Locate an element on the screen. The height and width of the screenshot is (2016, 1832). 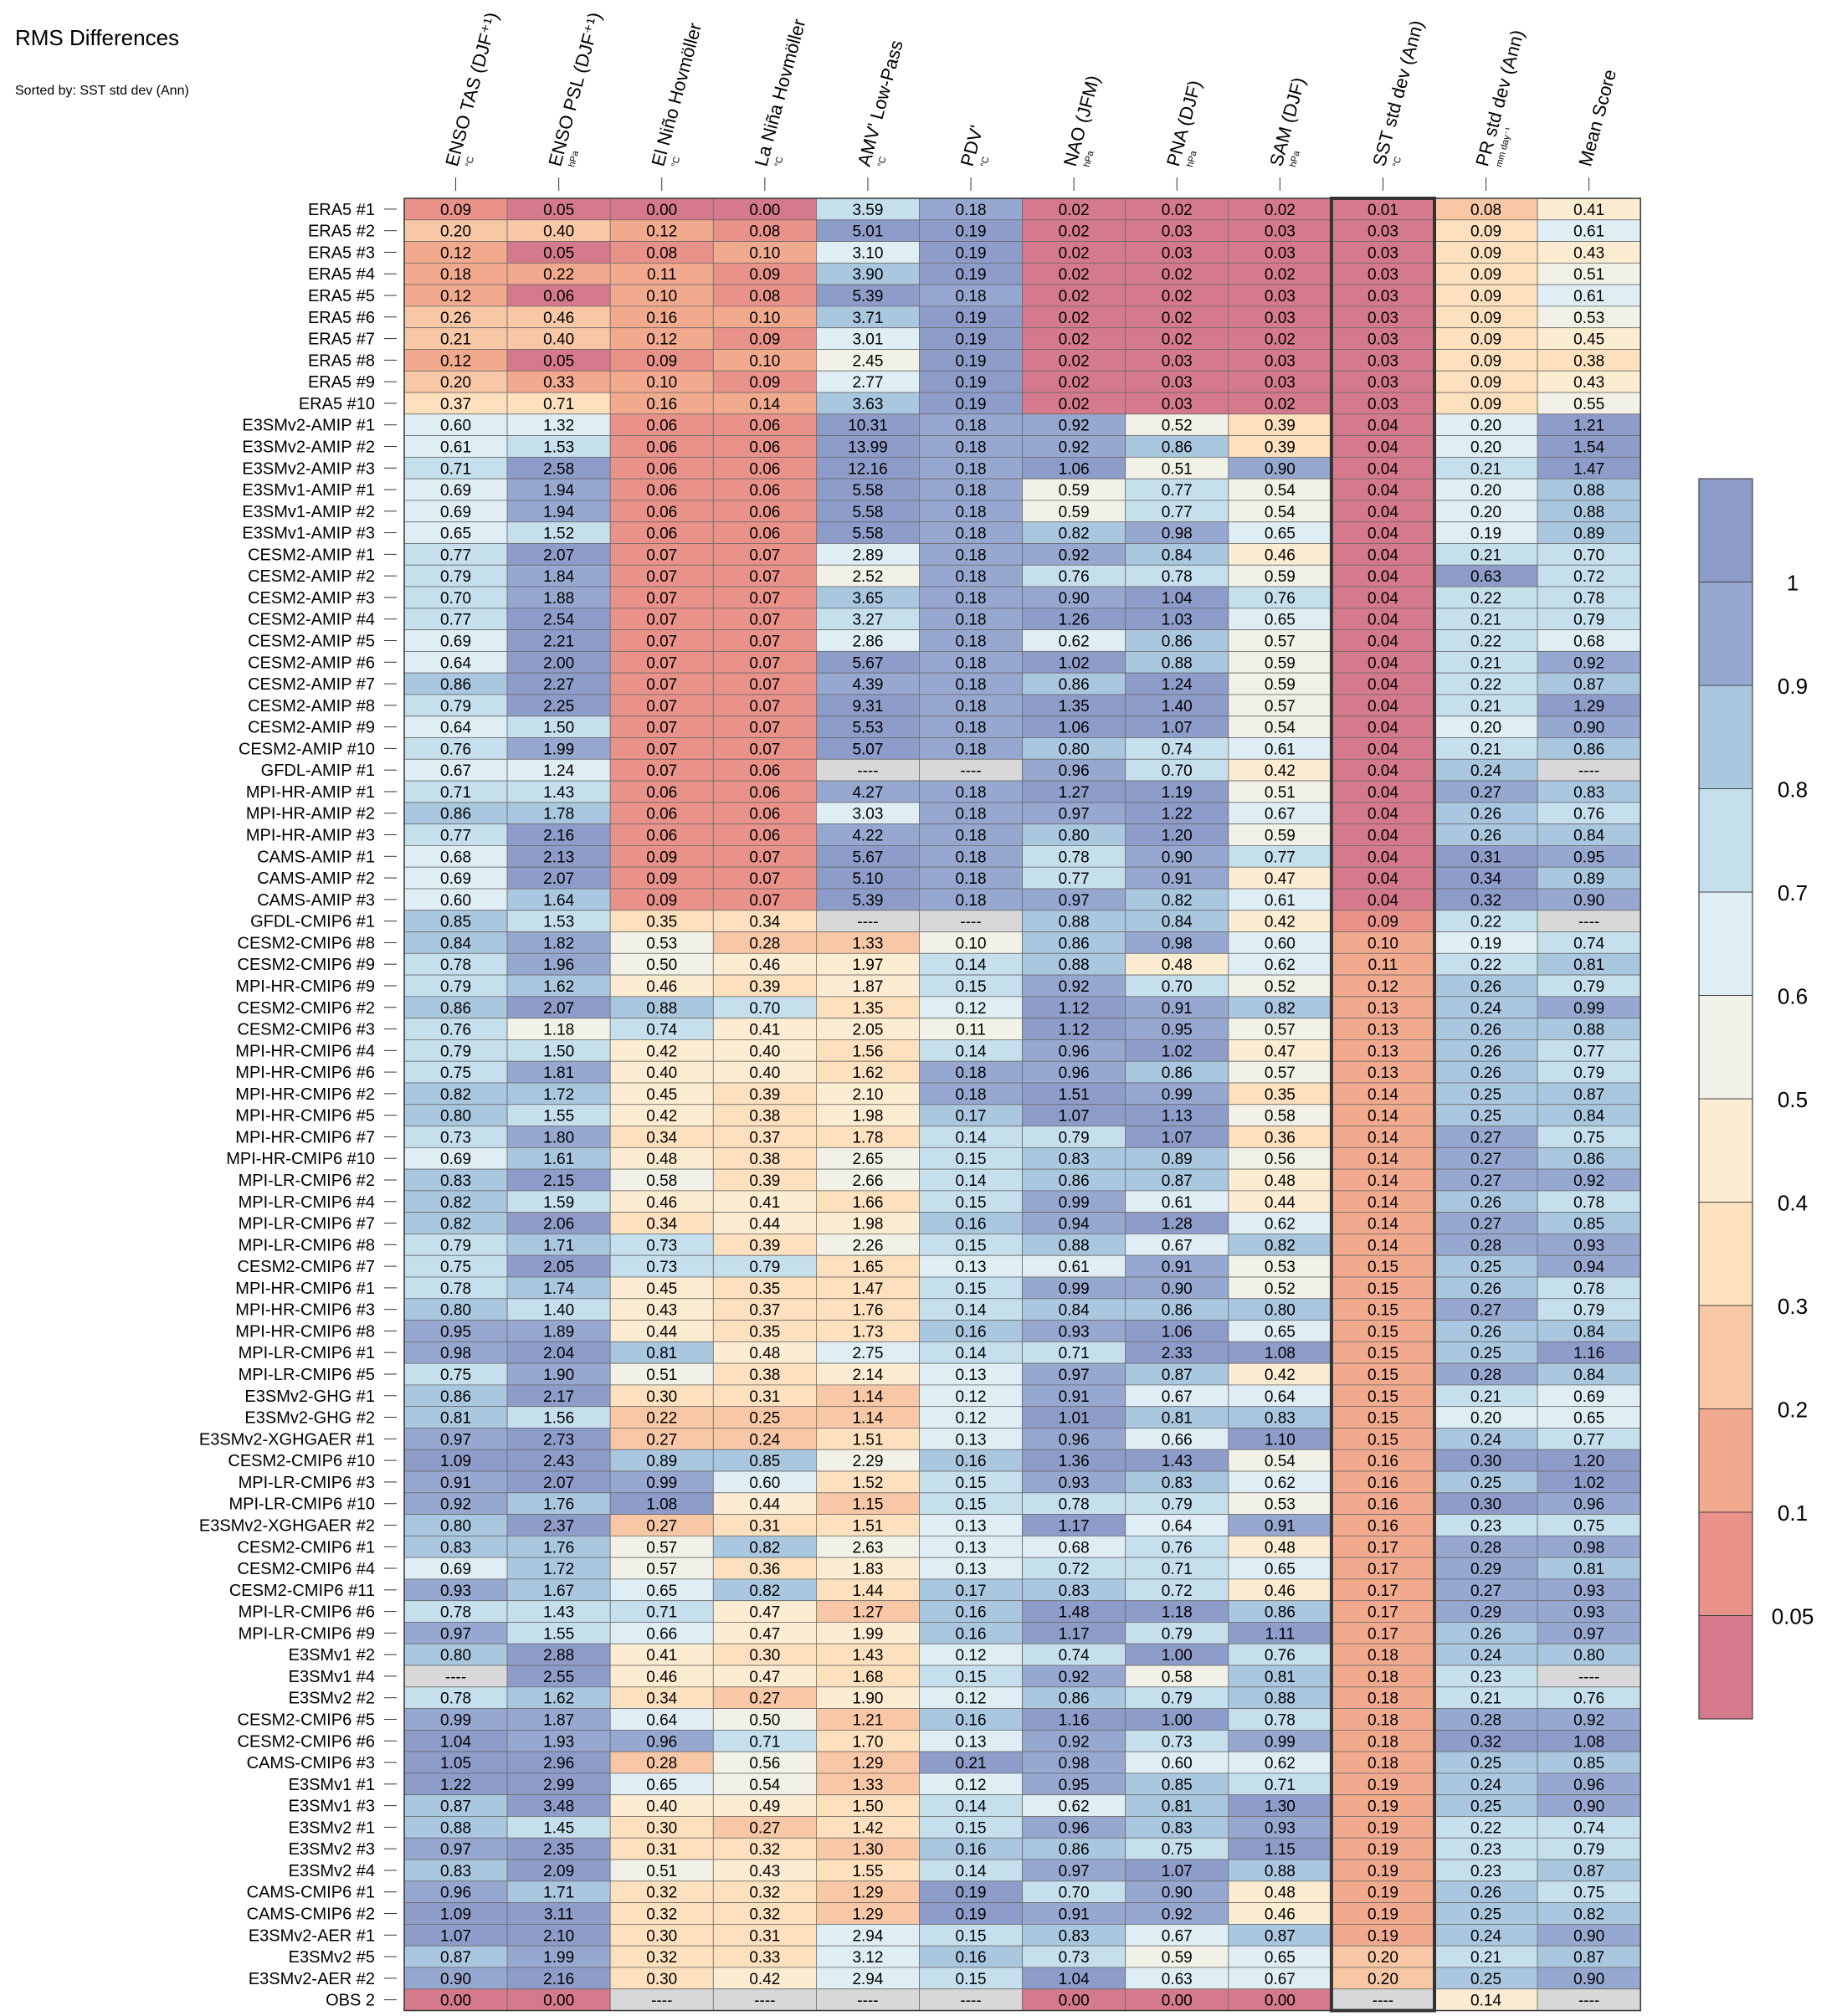
cell-value-label: 2.75 is located at coordinates (867, 1353).